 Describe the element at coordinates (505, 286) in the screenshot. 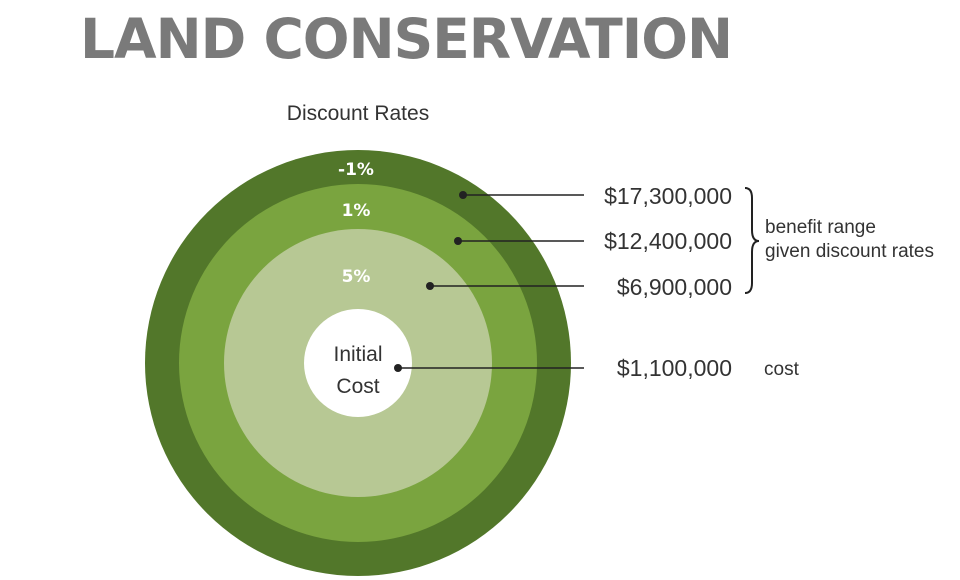

I see `leader-line-inner` at that location.